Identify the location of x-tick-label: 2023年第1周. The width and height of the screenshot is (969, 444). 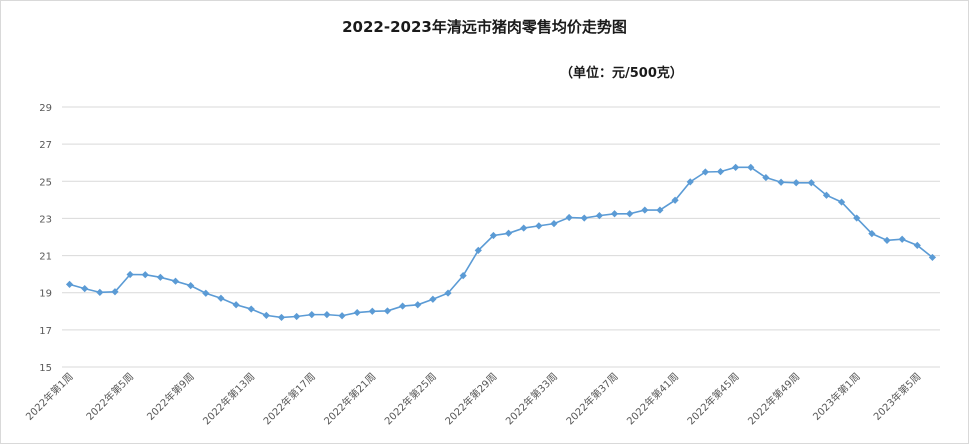
(836, 396).